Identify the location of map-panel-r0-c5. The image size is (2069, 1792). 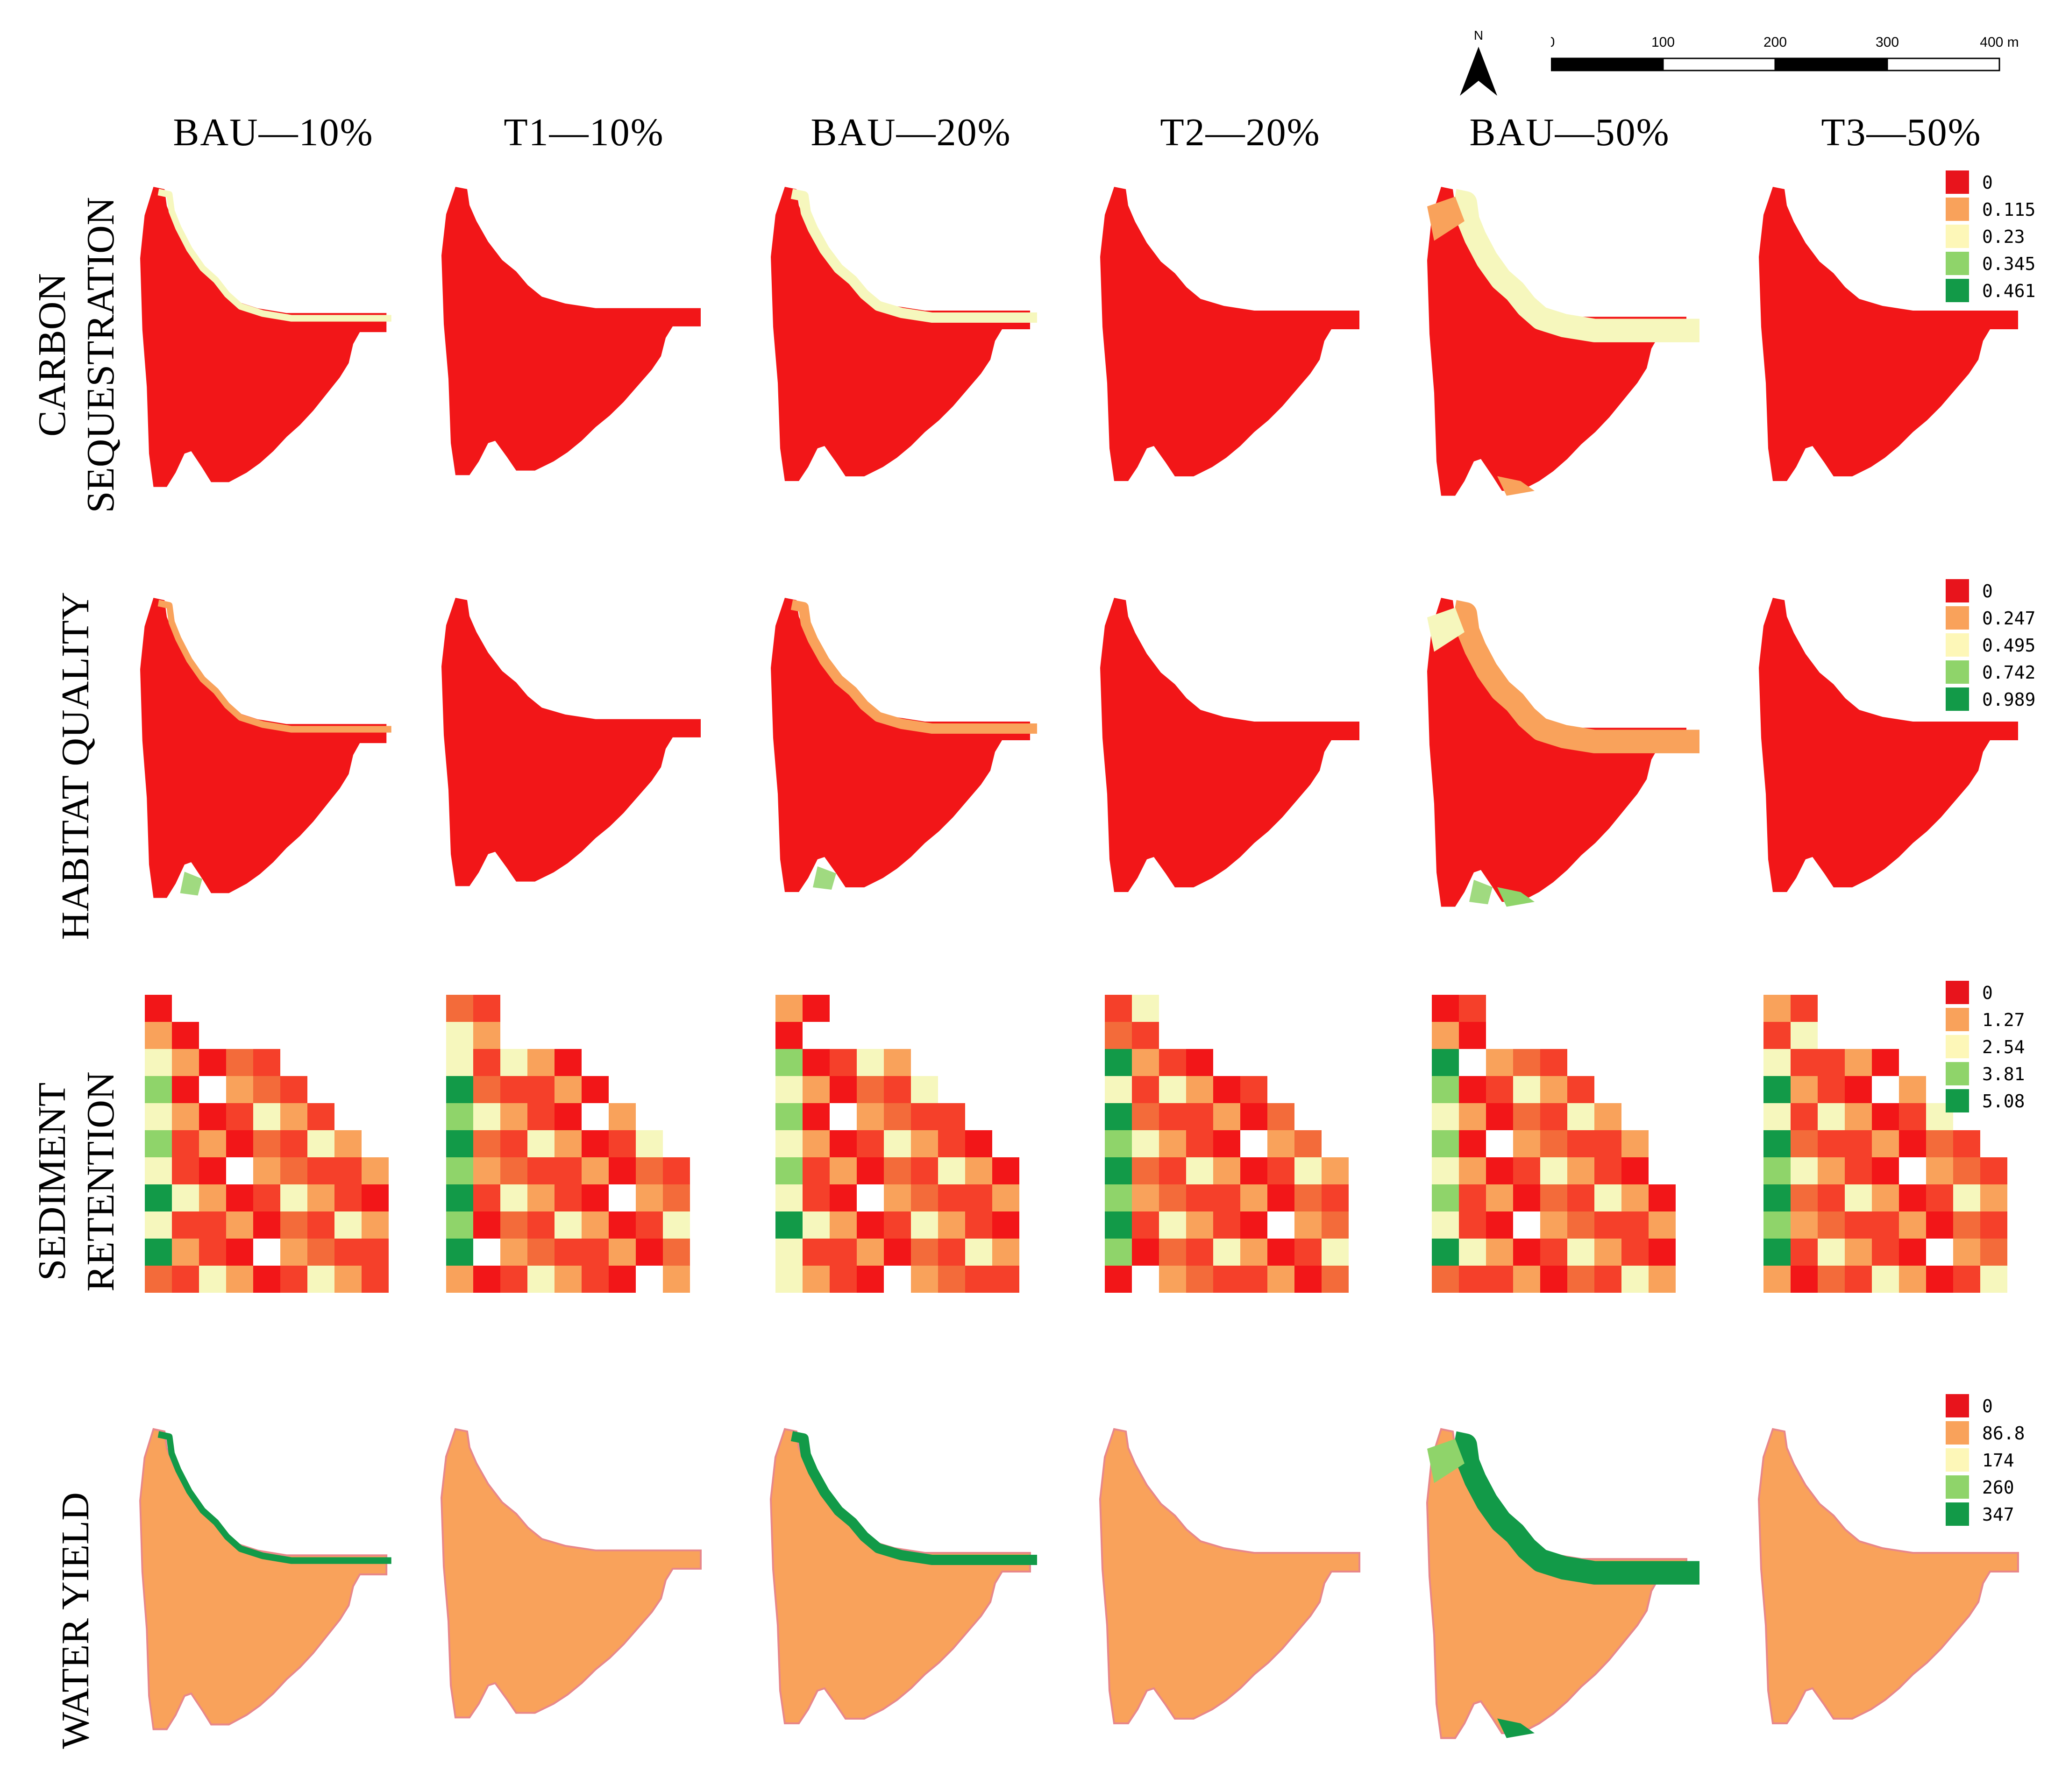
(1888, 334).